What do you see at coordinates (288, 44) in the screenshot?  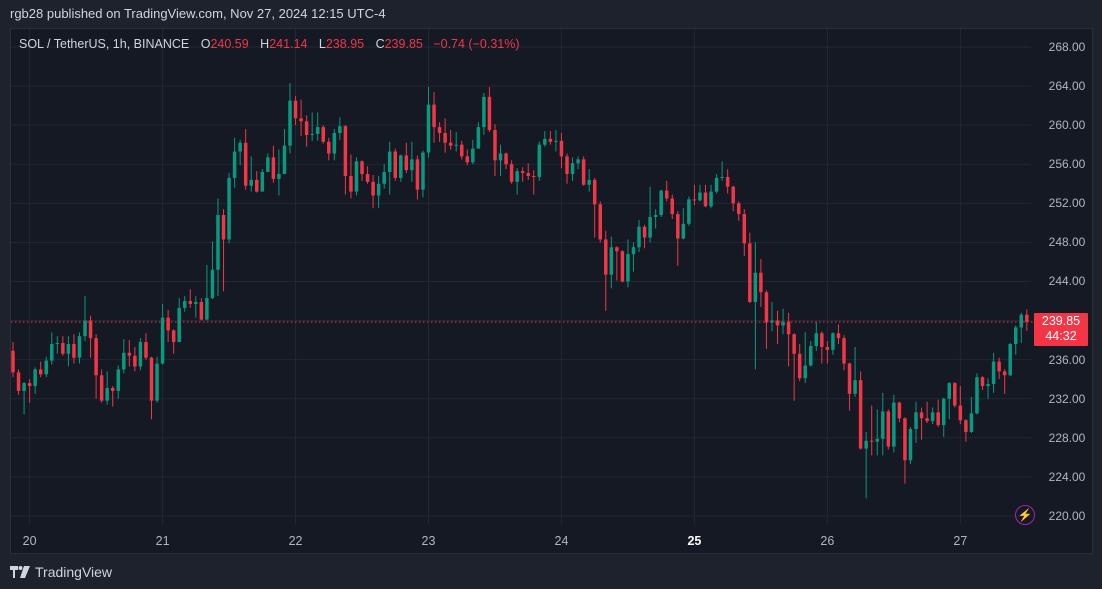 I see `high-value: 241.14` at bounding box center [288, 44].